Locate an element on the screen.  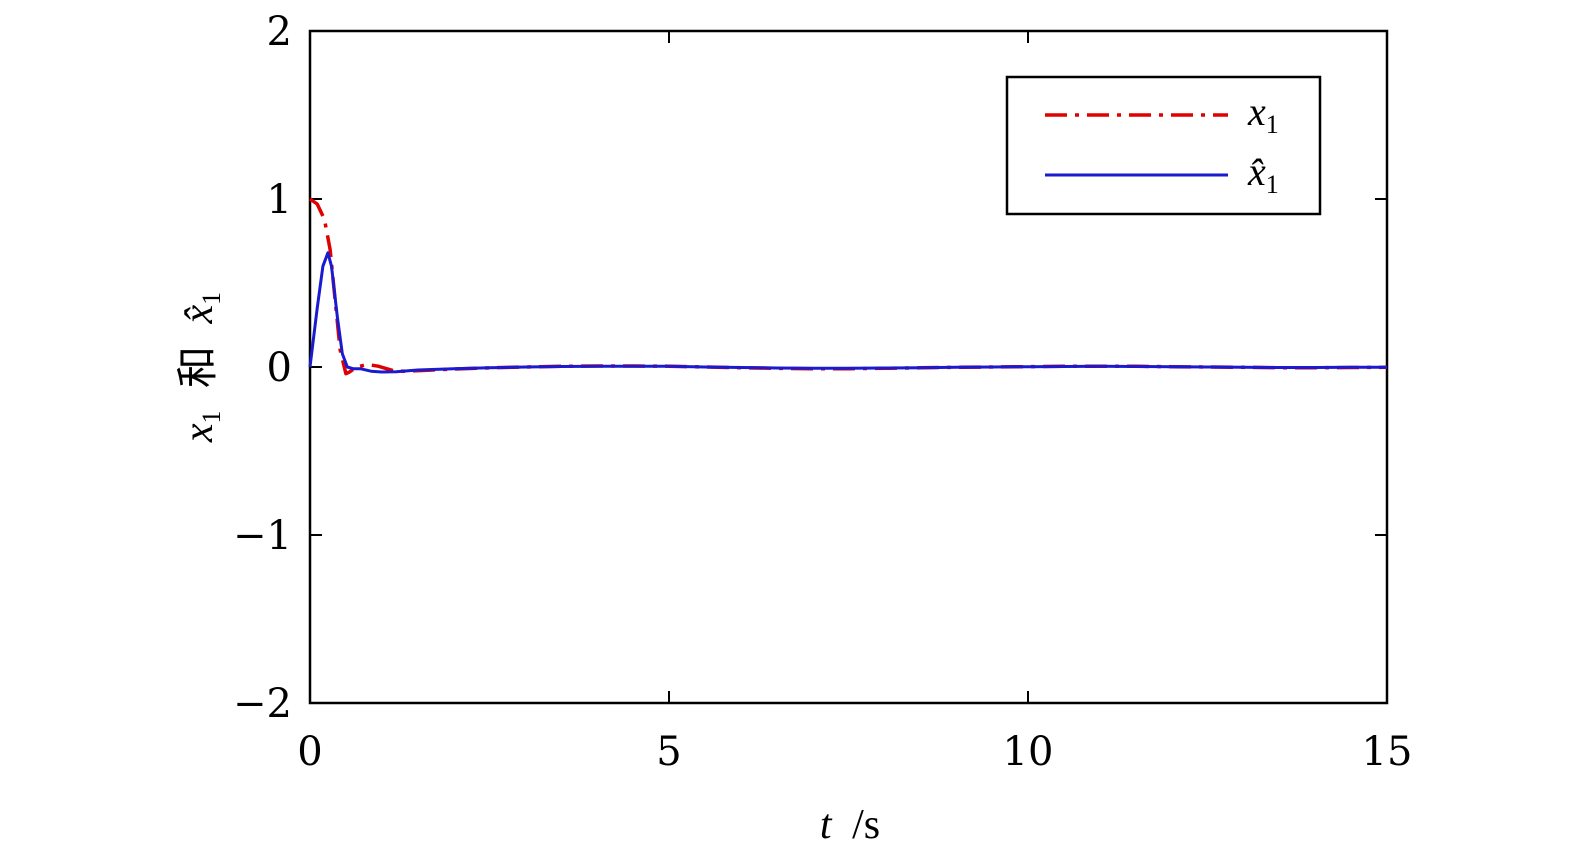
x-tick-label: 10 is located at coordinates (1028, 752).